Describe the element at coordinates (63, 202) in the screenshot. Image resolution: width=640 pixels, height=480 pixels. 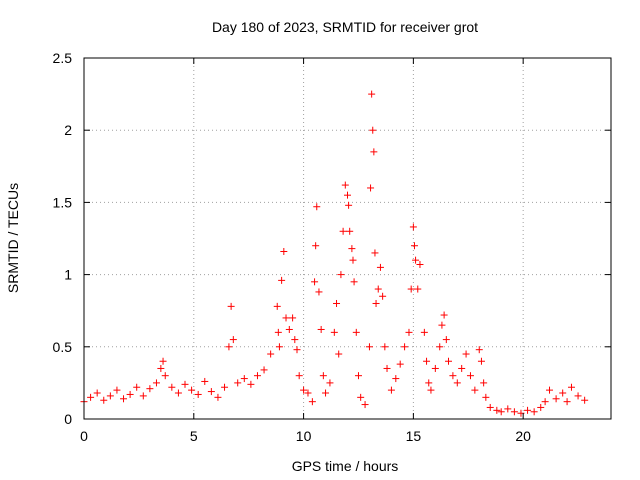
I see `y-tick-label: 1.5` at that location.